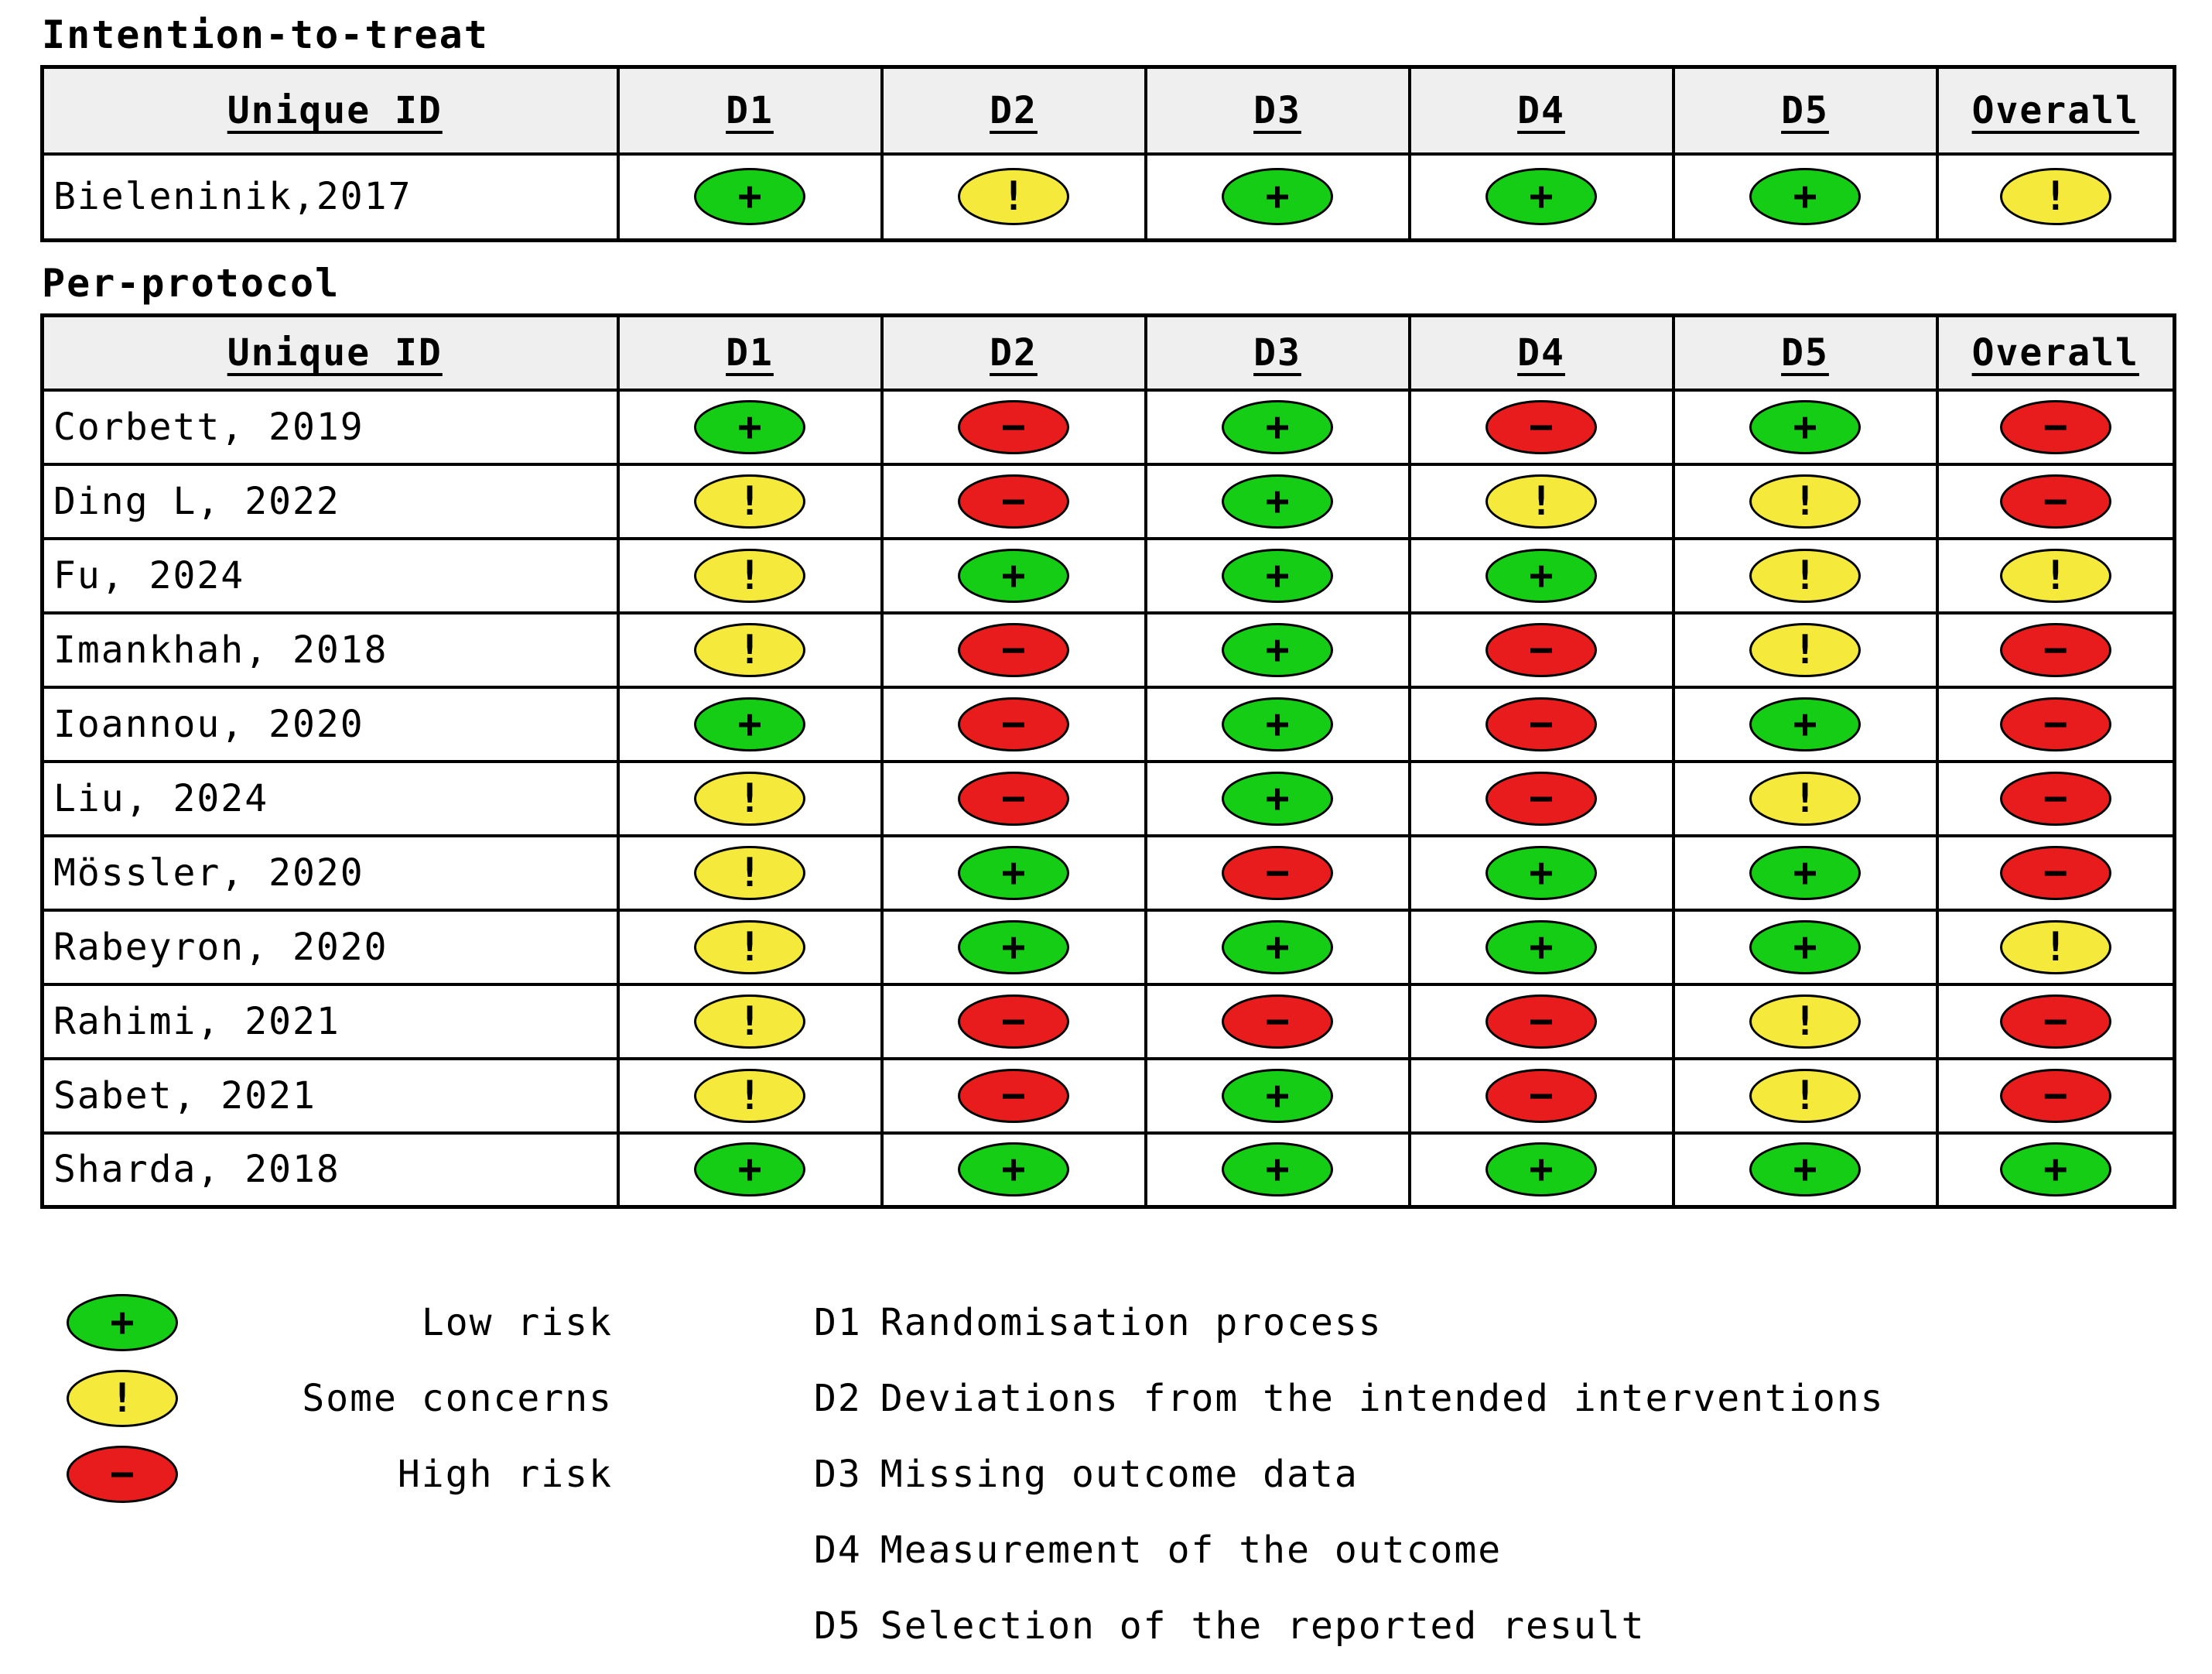  Describe the element at coordinates (330, 650) in the screenshot. I see `study-id-cell: Imankhah, 2018` at that location.